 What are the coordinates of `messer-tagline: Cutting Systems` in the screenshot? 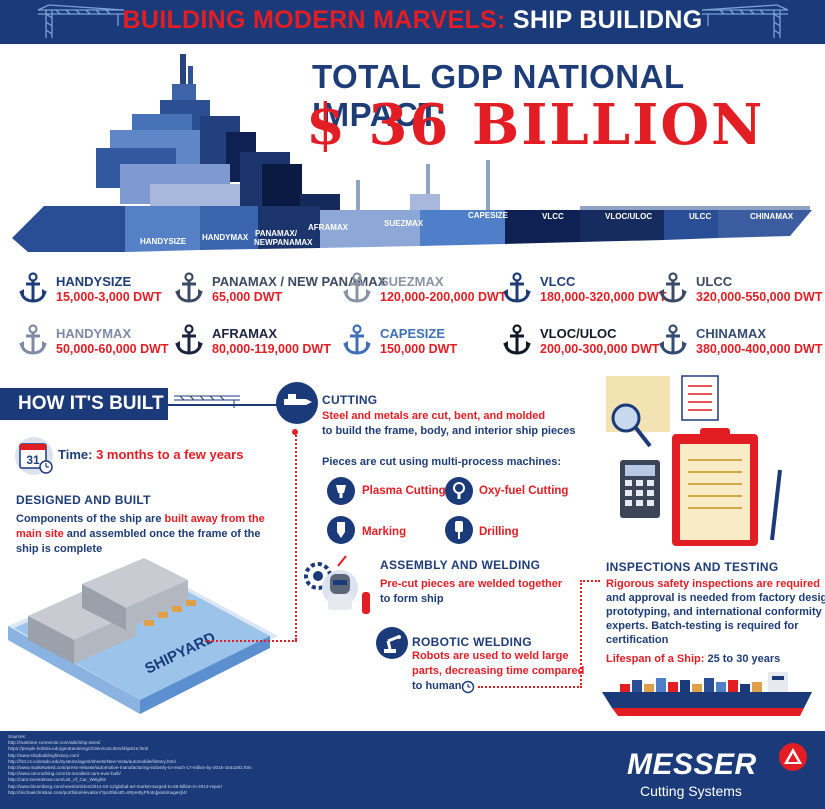 It's located at (691, 791).